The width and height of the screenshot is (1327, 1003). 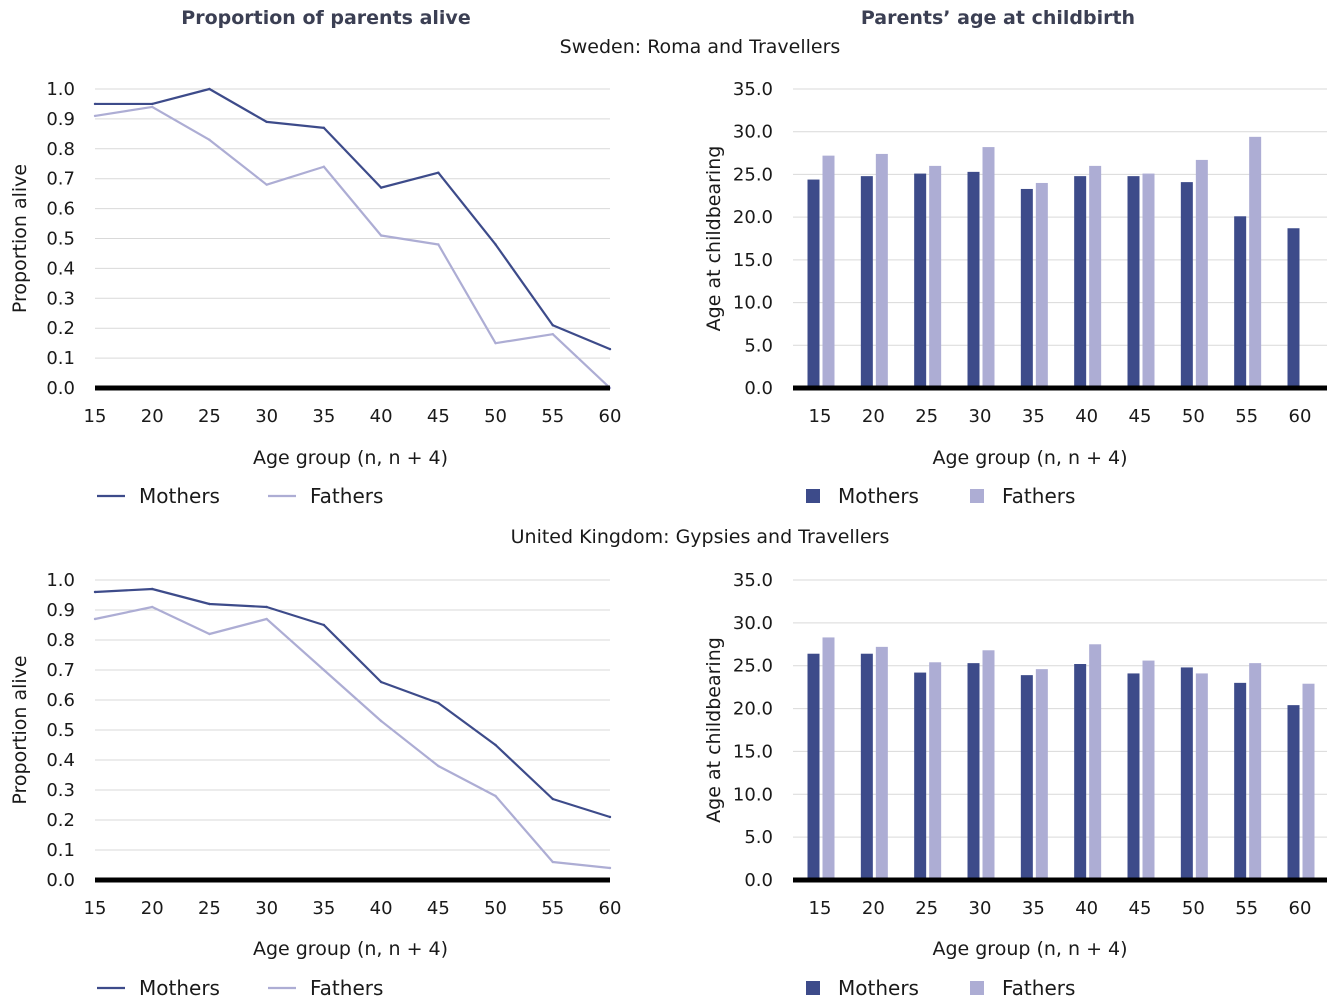 What do you see at coordinates (60, 149) in the screenshot?
I see `y-tick-label: 0.8` at bounding box center [60, 149].